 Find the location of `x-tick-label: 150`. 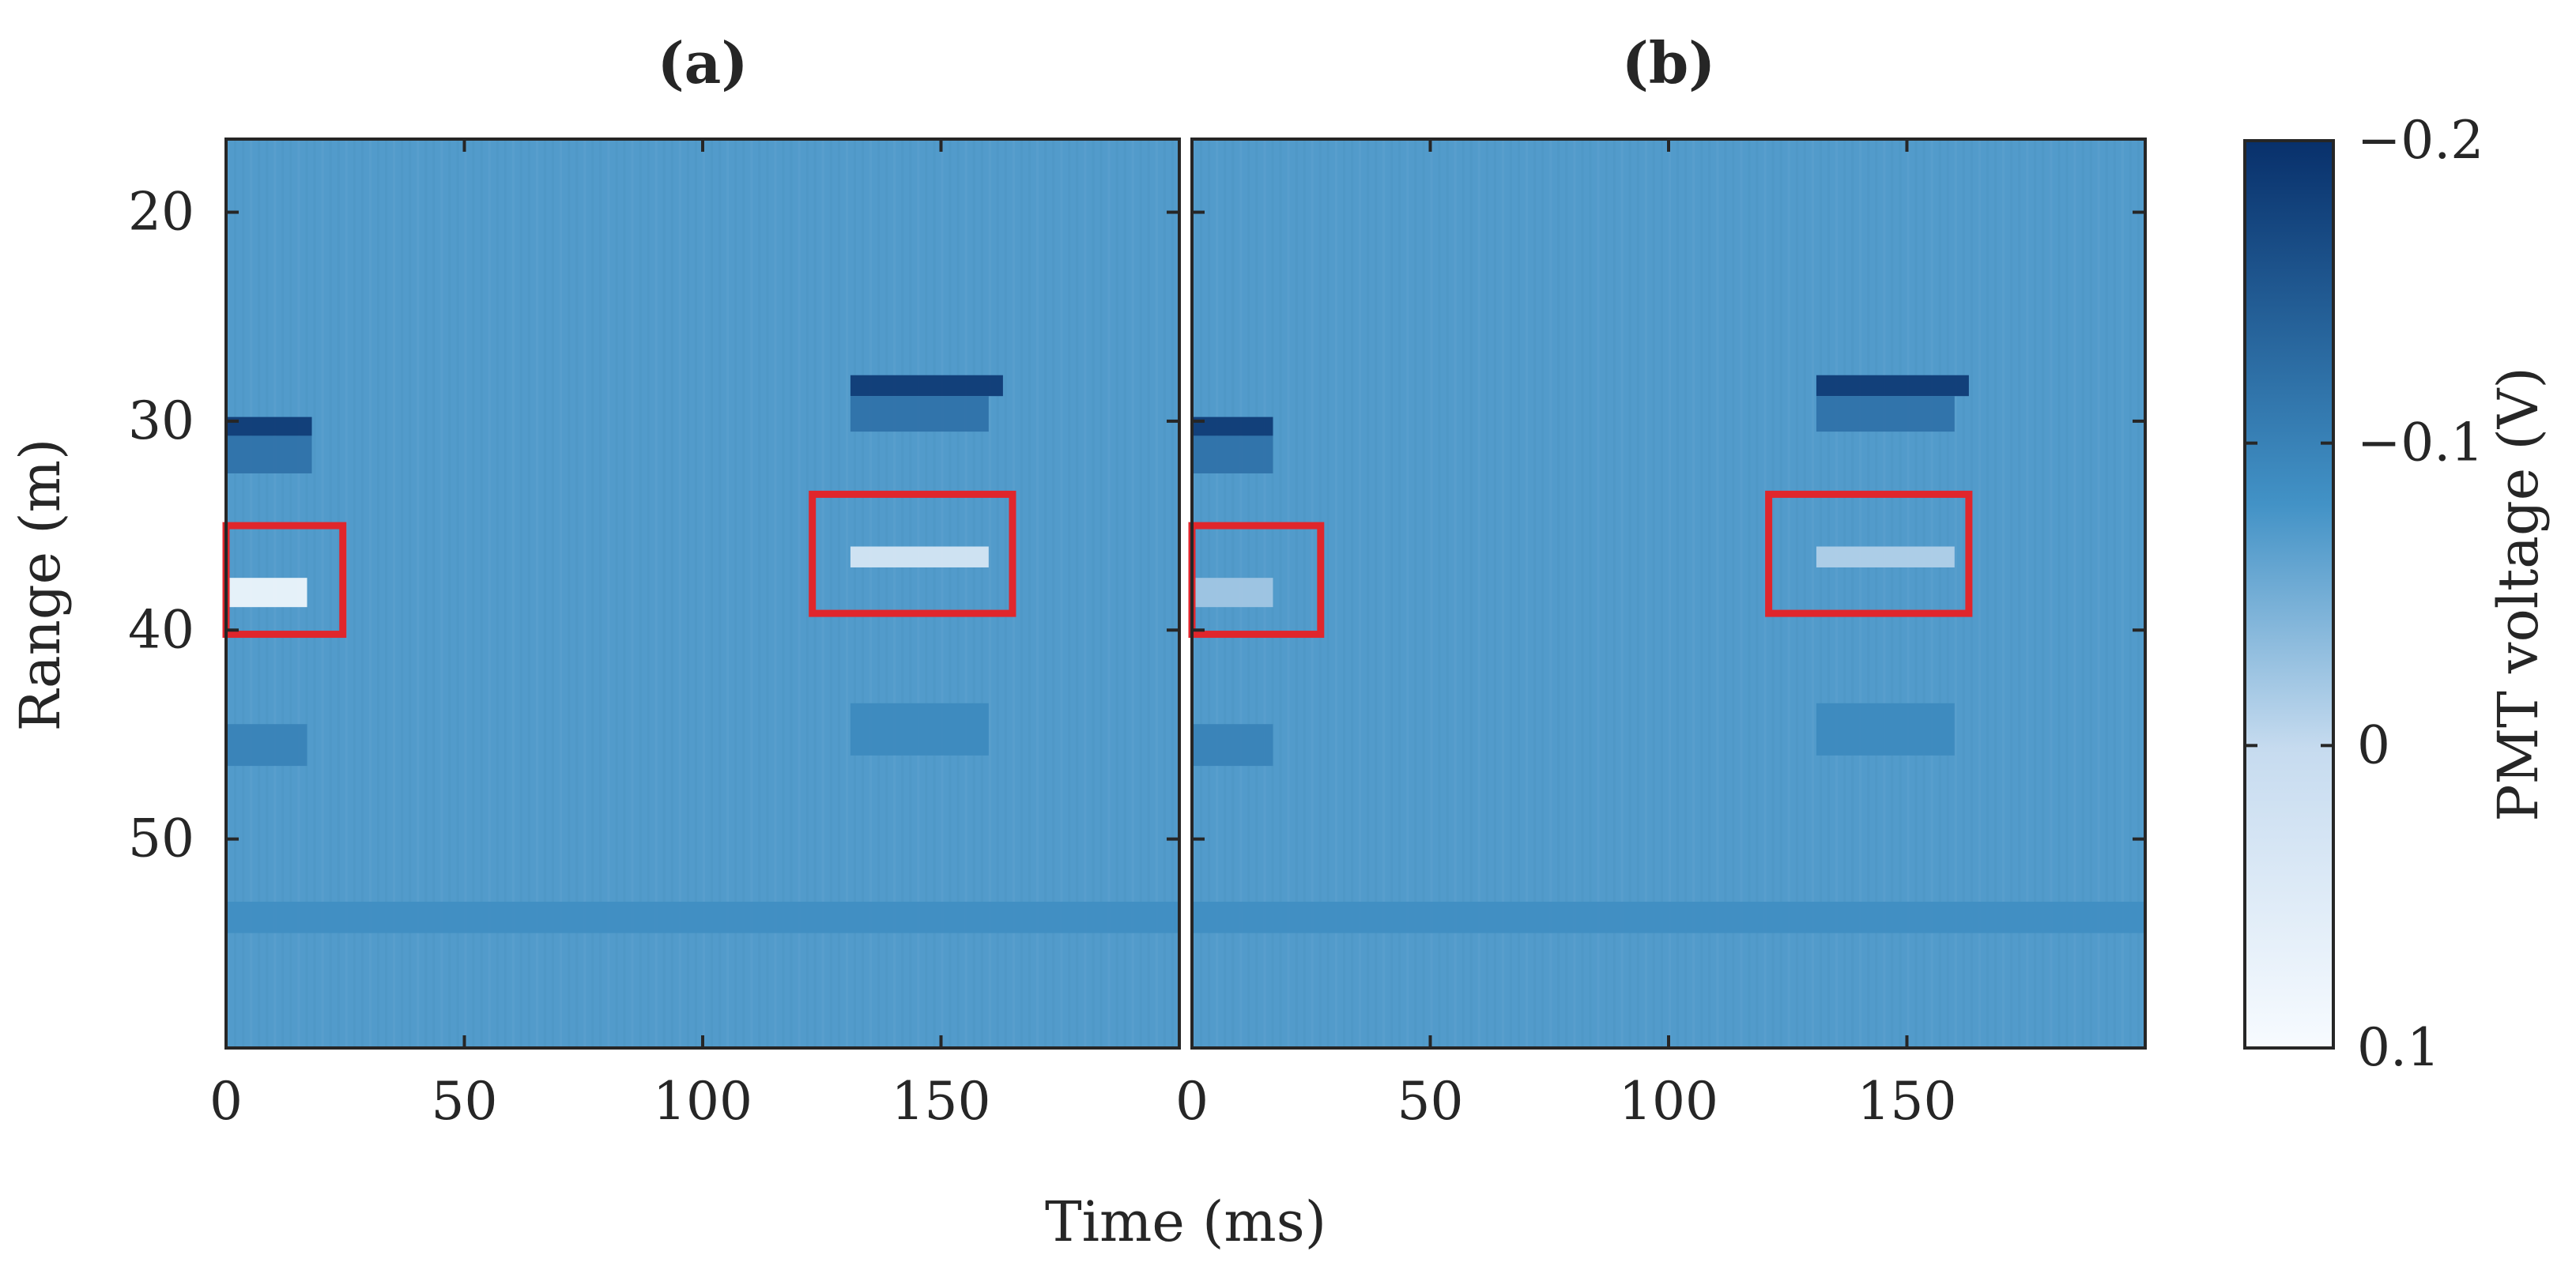

x-tick-label: 150 is located at coordinates (1907, 1101).